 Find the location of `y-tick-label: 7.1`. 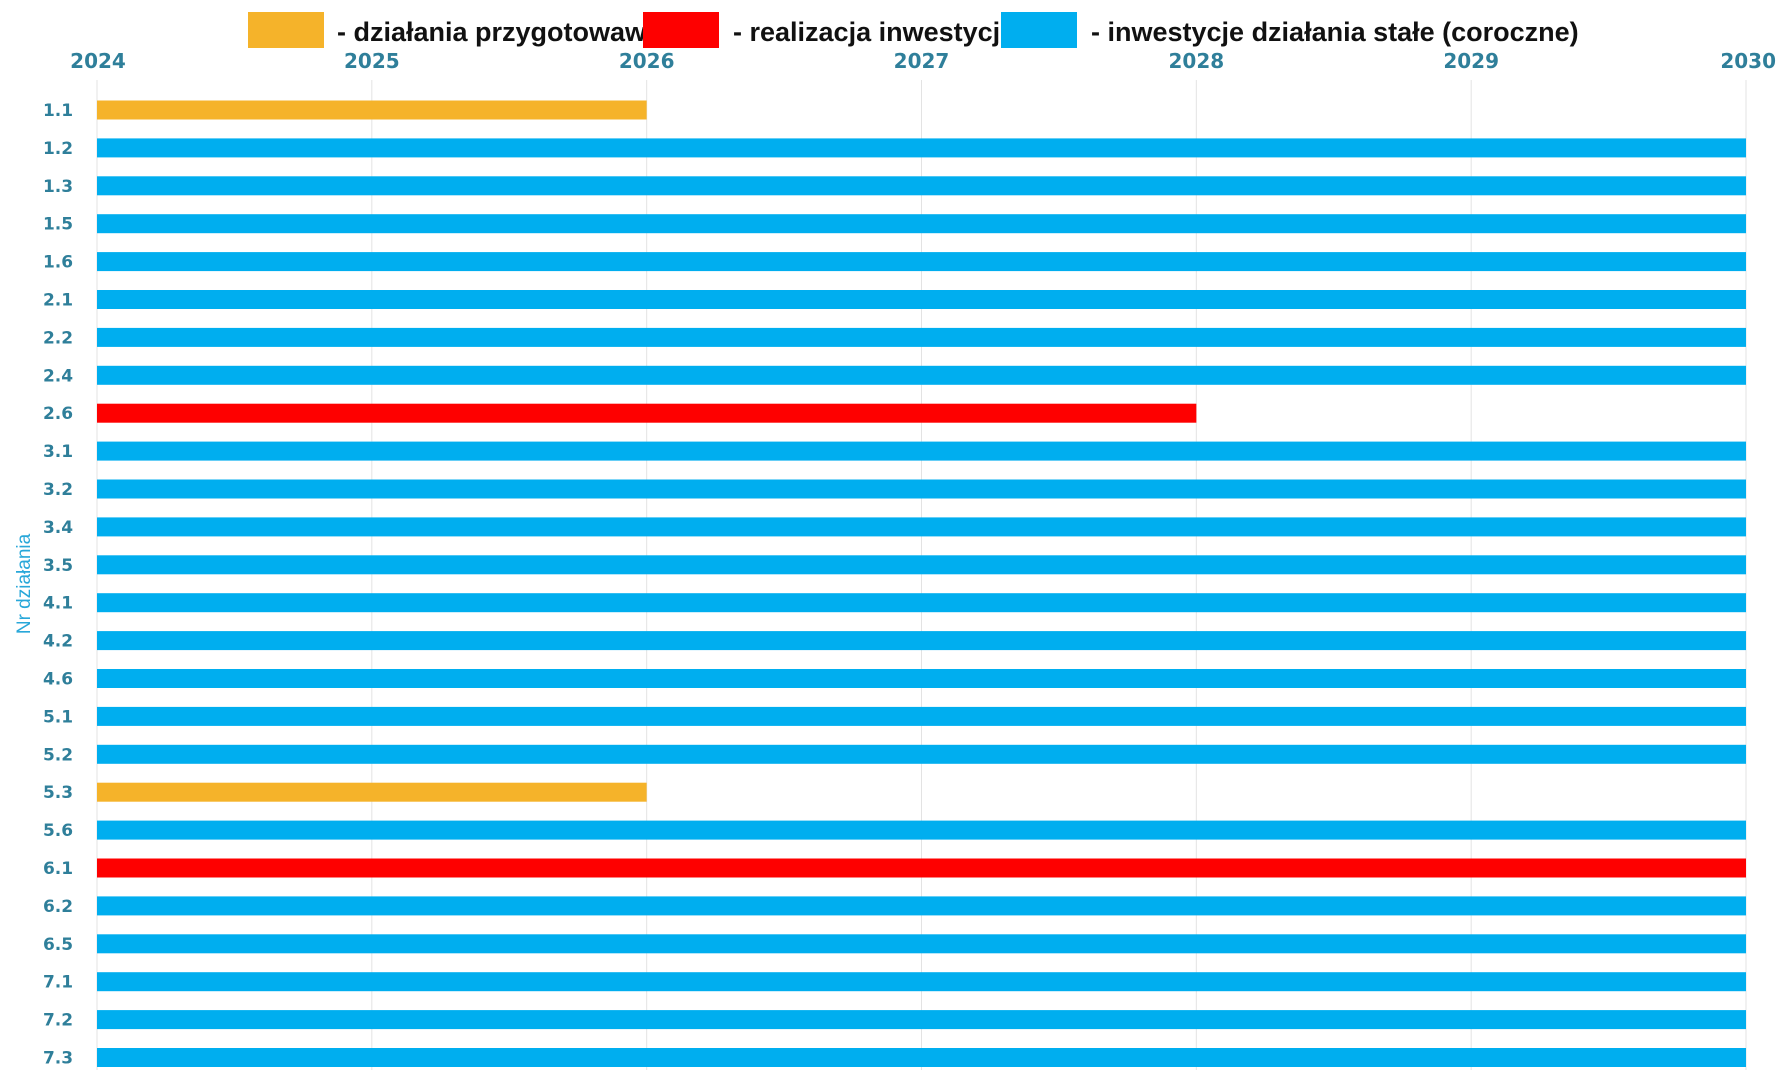

y-tick-label: 7.1 is located at coordinates (58, 983).